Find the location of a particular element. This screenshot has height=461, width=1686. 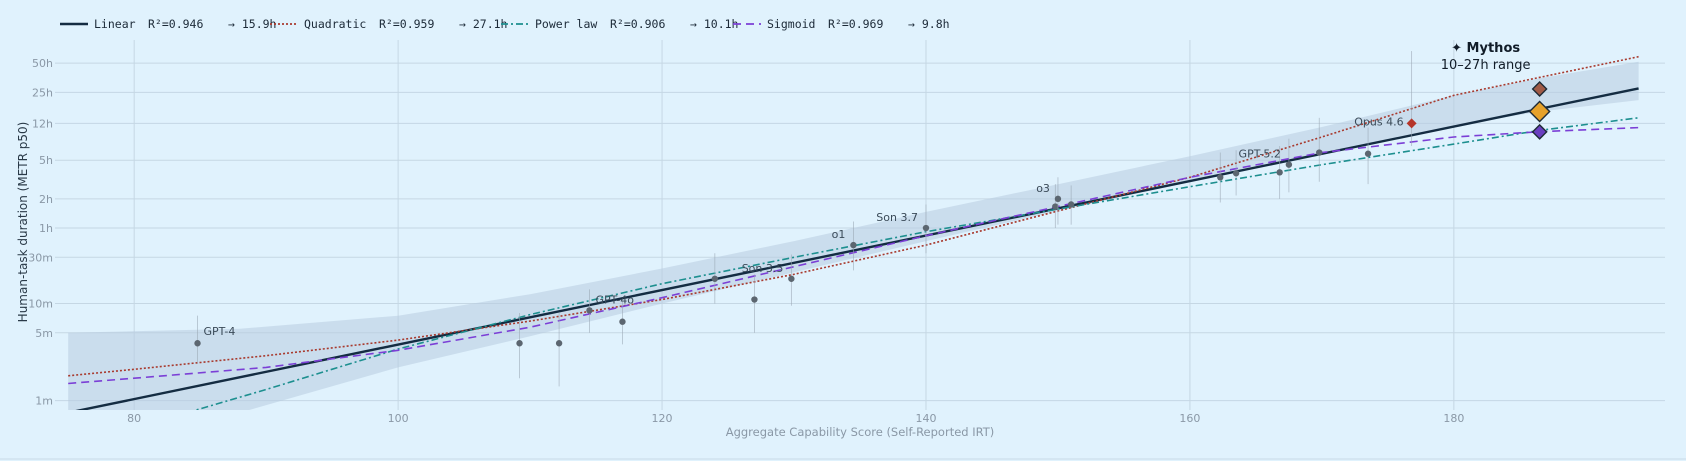

x-tick-label: 140 is located at coordinates (925, 418).